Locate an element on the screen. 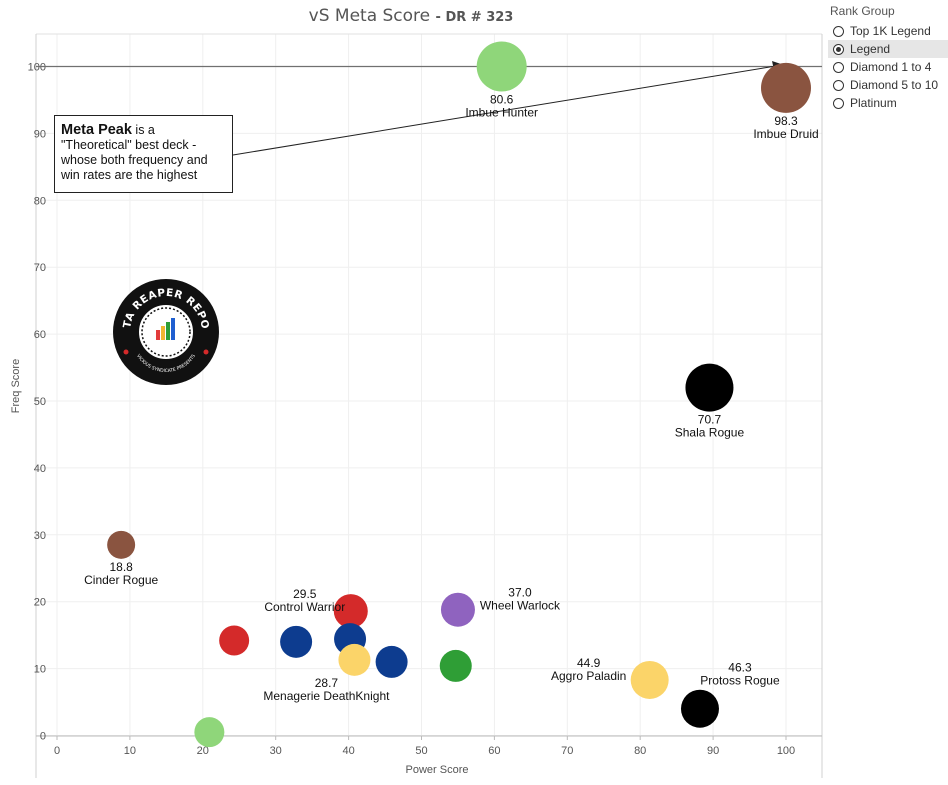 This screenshot has height=785, width=948. rank-option-diamond-1-to-4: Diamond 1 to 4 is located at coordinates (888, 67).